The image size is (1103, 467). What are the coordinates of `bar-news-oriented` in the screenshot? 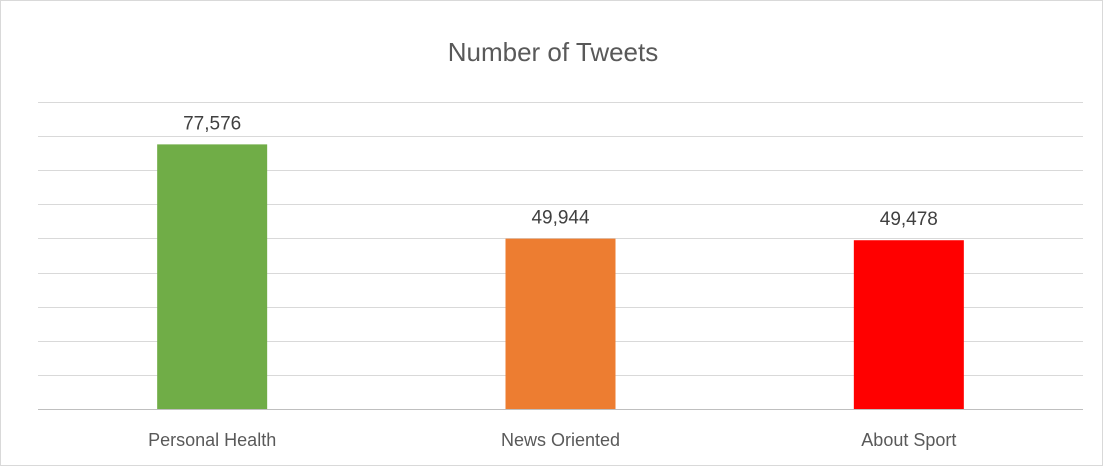 It's located at (560, 323).